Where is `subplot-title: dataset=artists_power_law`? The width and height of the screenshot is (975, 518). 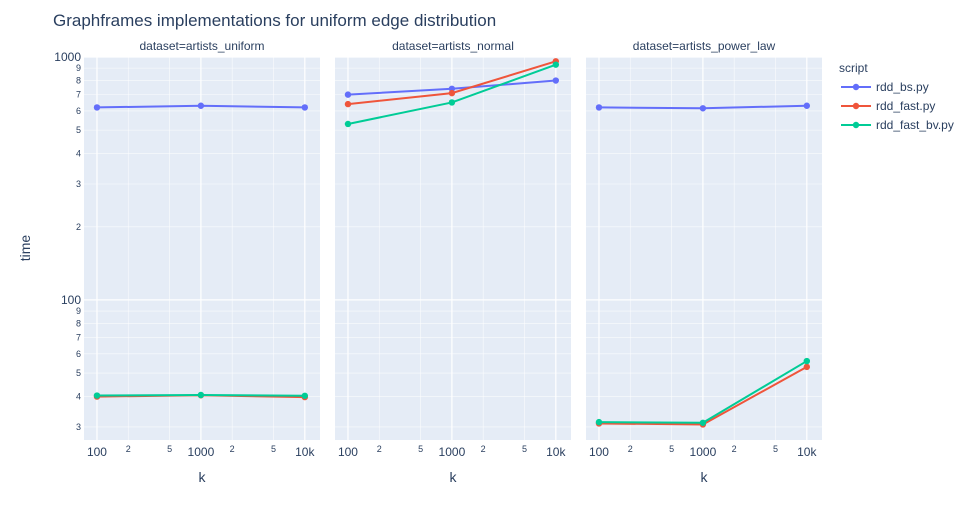
subplot-title: dataset=artists_power_law is located at coordinates (704, 46).